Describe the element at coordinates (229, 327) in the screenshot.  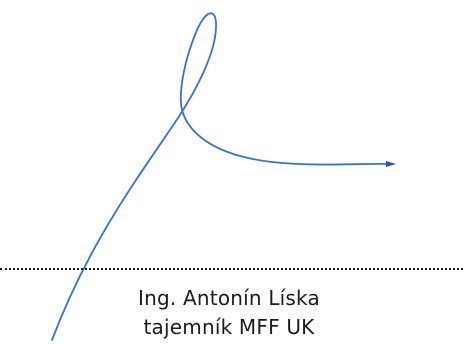
I see `signer-title: tajemník MFF UK` at that location.